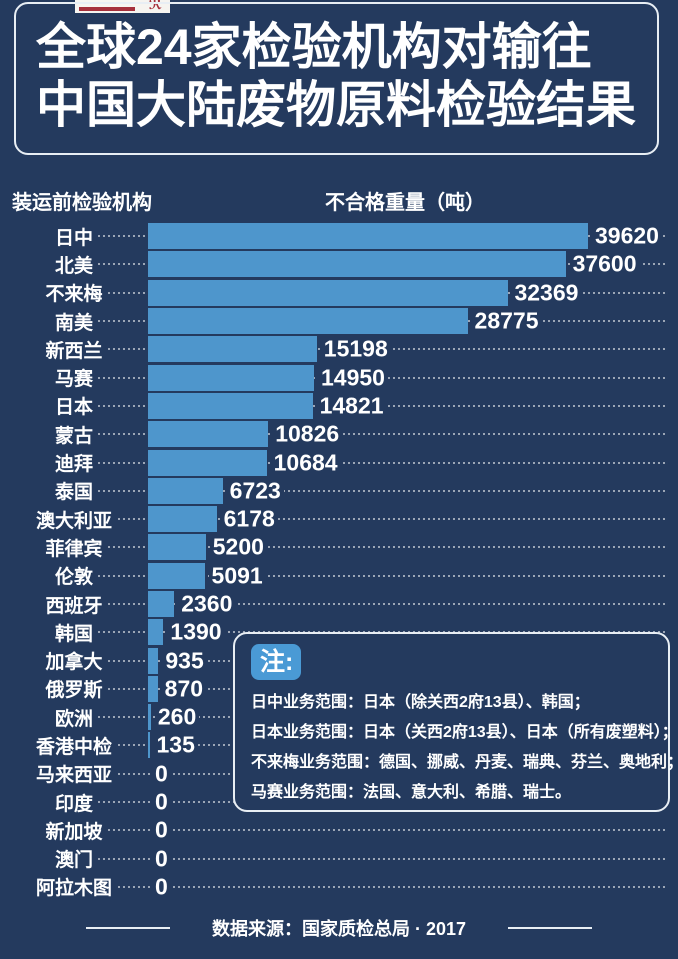  Describe the element at coordinates (464, 732) in the screenshot. I see `note-line: 日本业务范围：日本（关西2府13县）、日本（所有废塑料）；` at that location.